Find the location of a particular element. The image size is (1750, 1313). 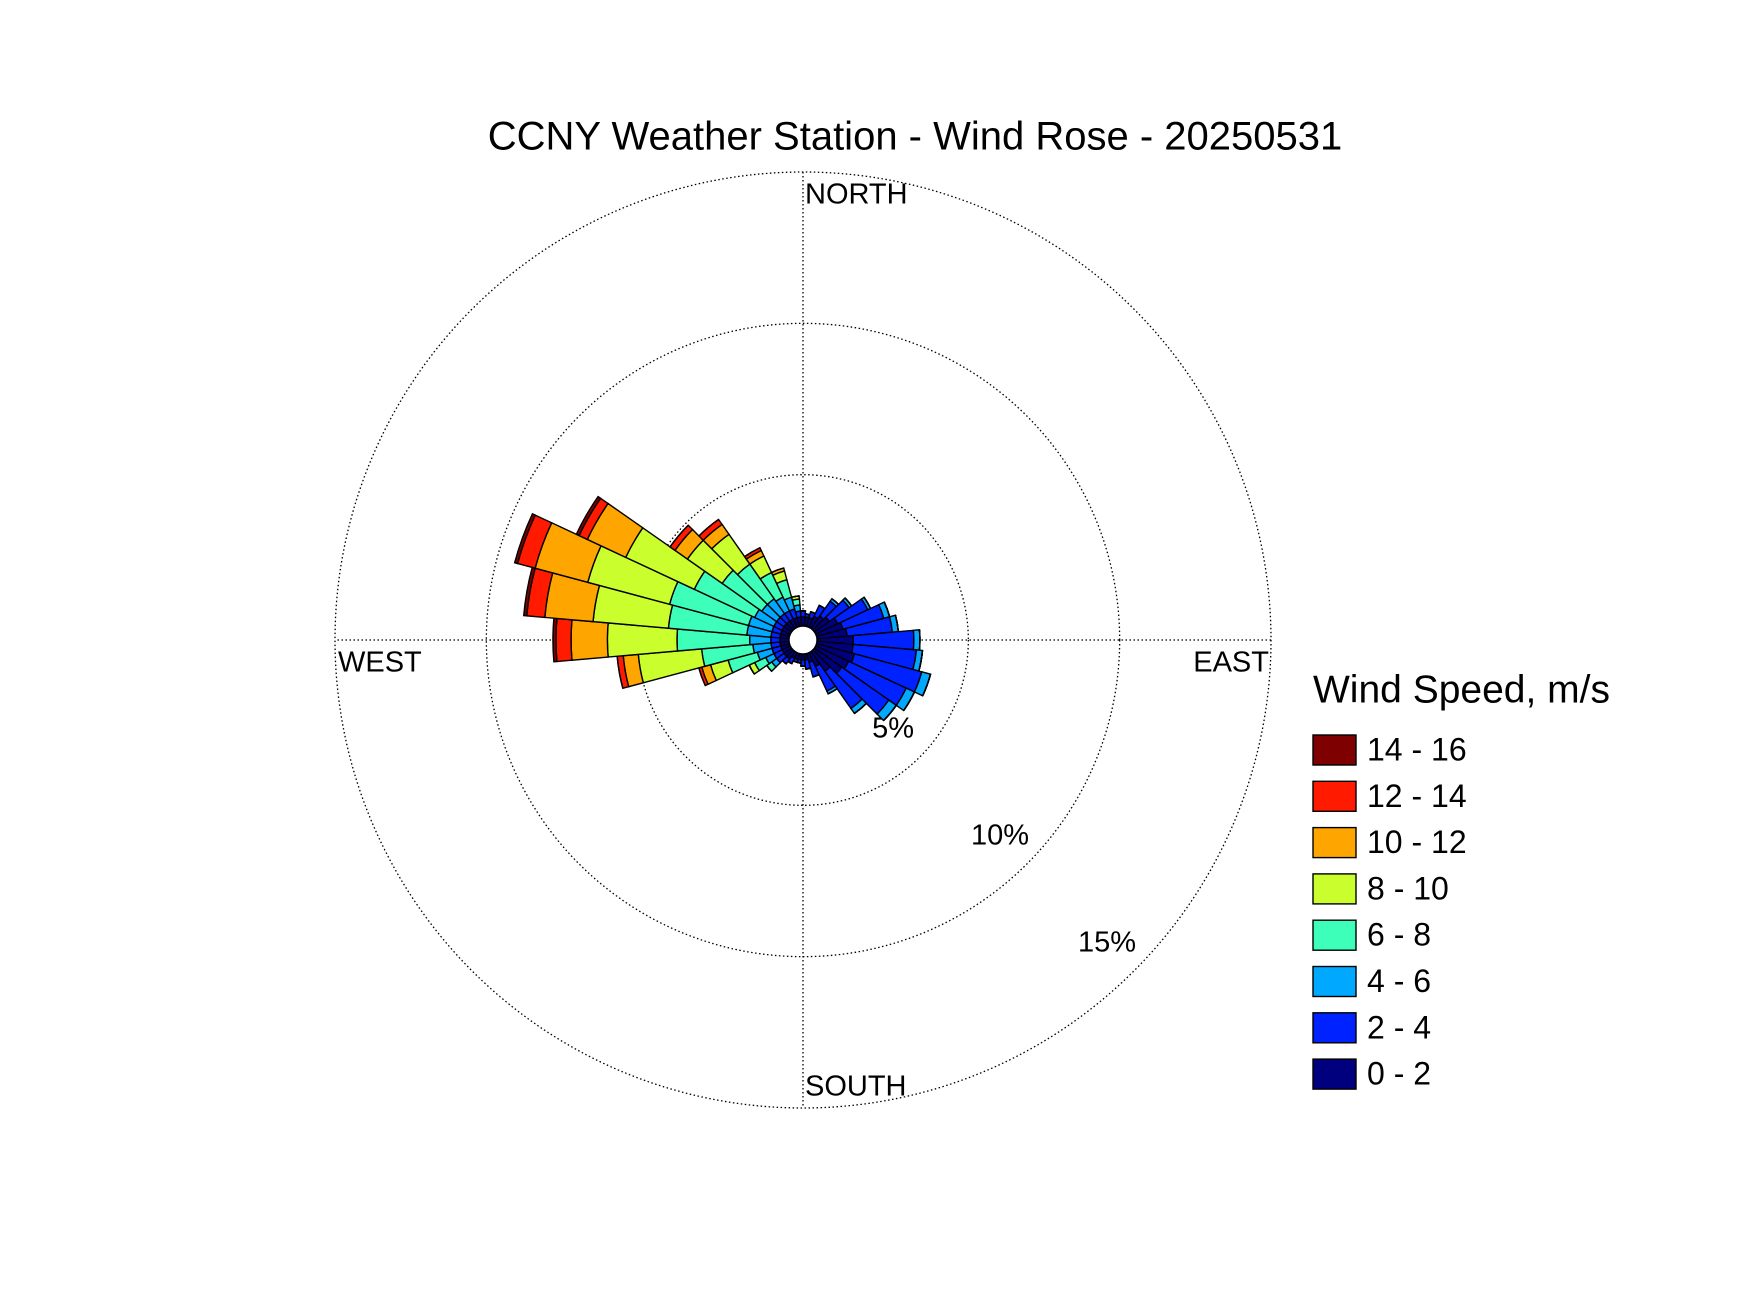

direction-label: SOUTH is located at coordinates (856, 1087).